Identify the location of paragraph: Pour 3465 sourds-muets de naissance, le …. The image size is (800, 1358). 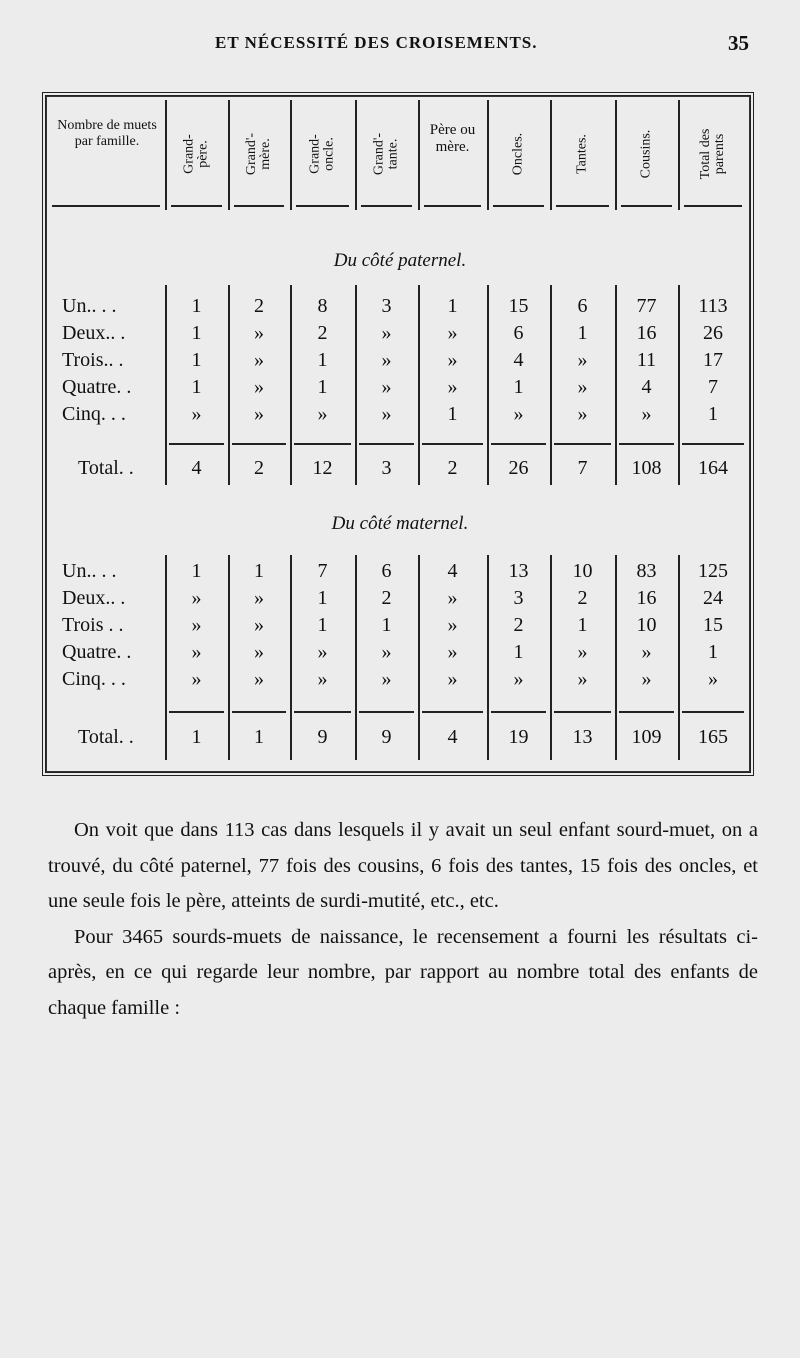
(403, 972).